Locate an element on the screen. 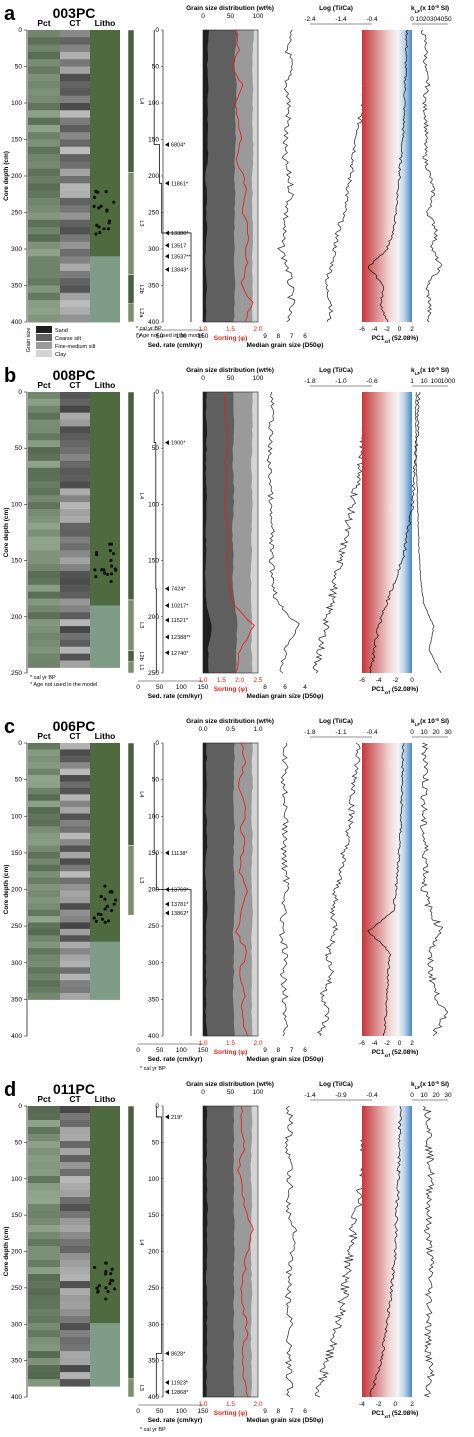 The height and width of the screenshot is (1437, 474). kappa-tick-label: 10 is located at coordinates (424, 381).